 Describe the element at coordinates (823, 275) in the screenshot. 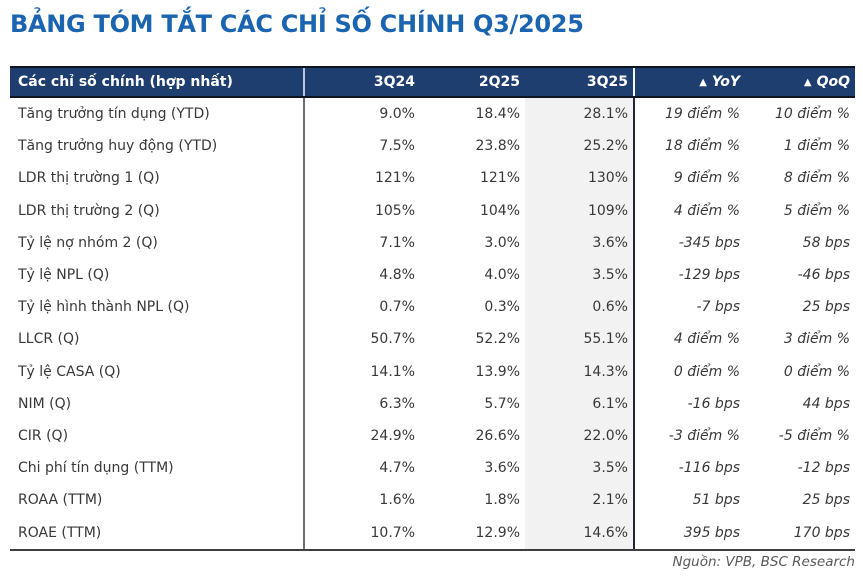

I see `cell-qoq: -46 bps` at that location.